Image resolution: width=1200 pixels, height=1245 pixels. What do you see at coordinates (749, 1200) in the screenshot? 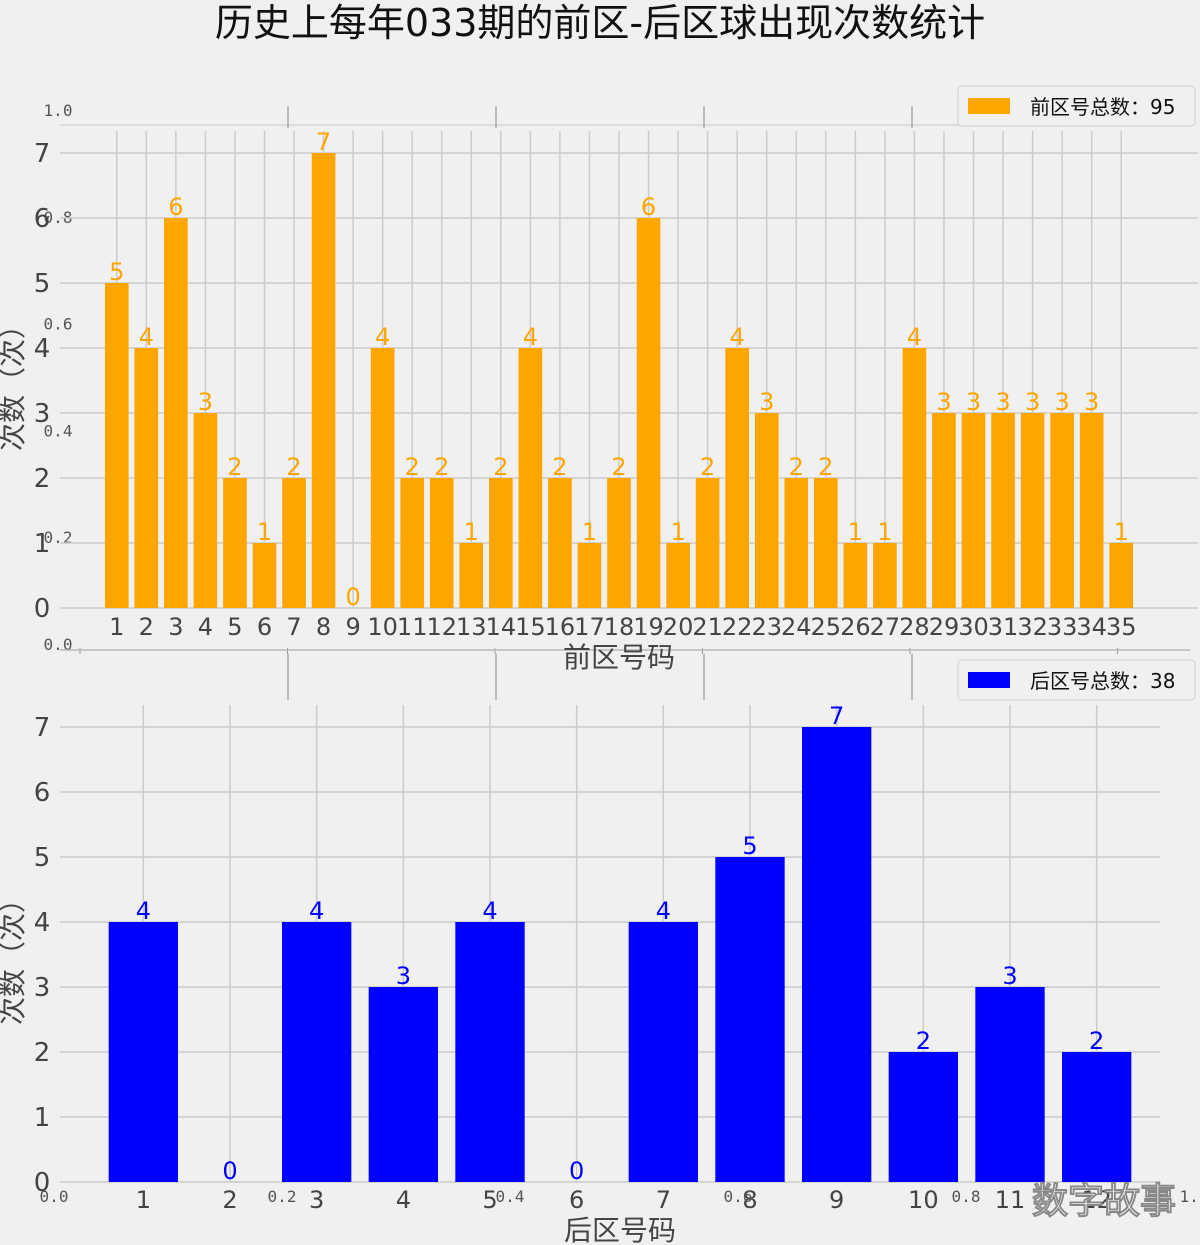
I see `x-tick-label: 8` at bounding box center [749, 1200].